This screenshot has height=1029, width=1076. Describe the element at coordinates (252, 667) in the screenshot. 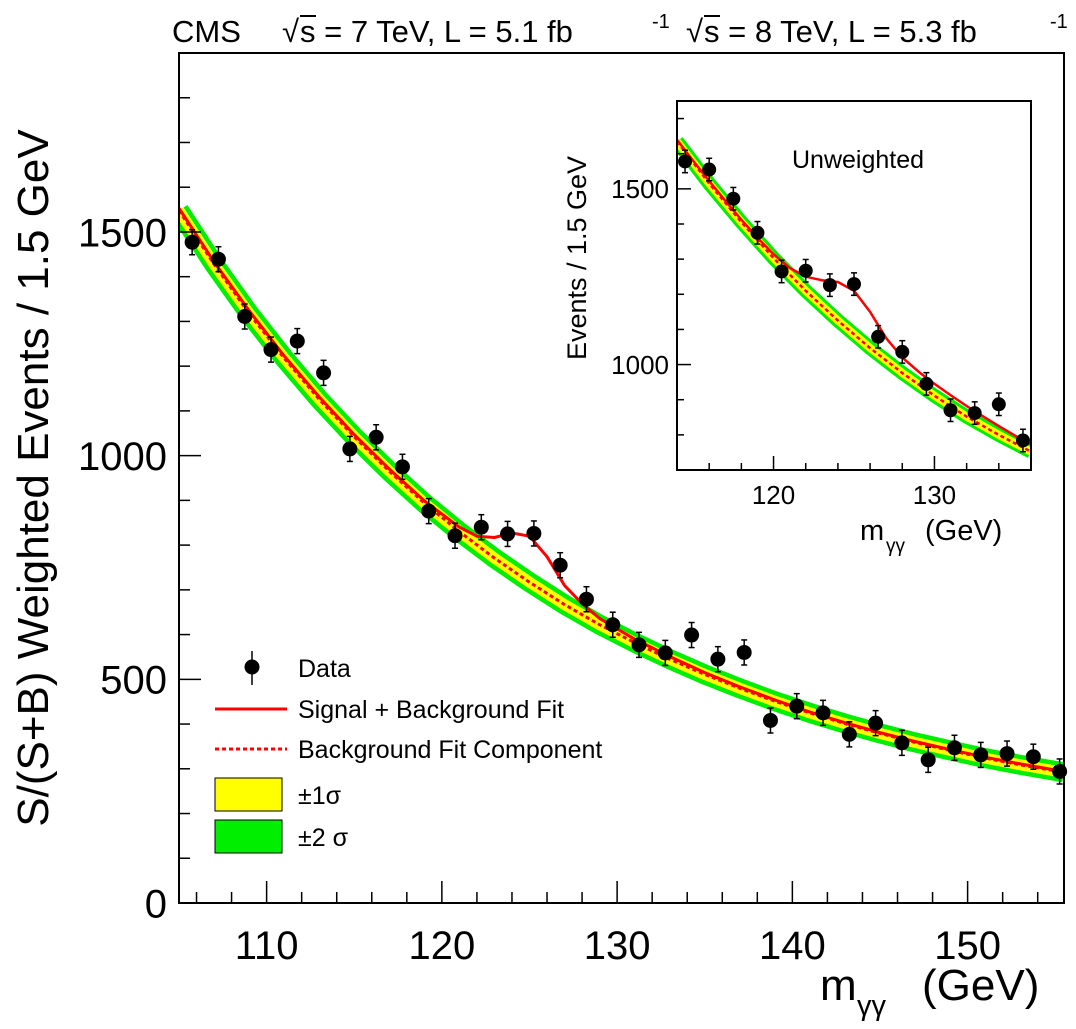

I see `legend-data-marker` at that location.